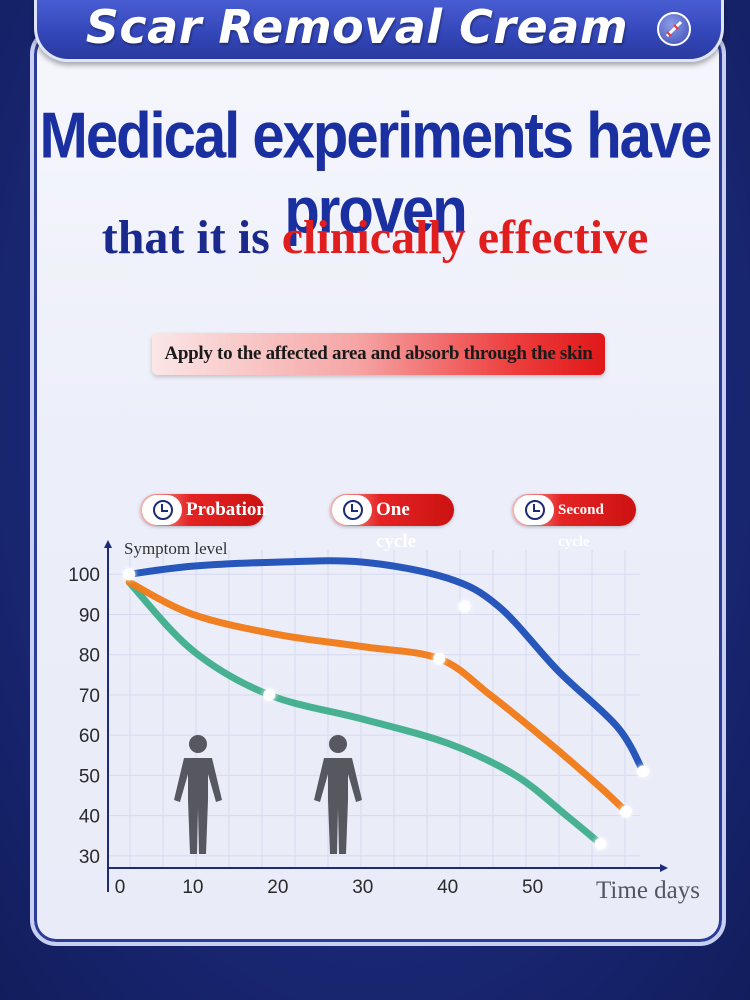  Describe the element at coordinates (277, 887) in the screenshot. I see `x-tick-label: 20` at that location.